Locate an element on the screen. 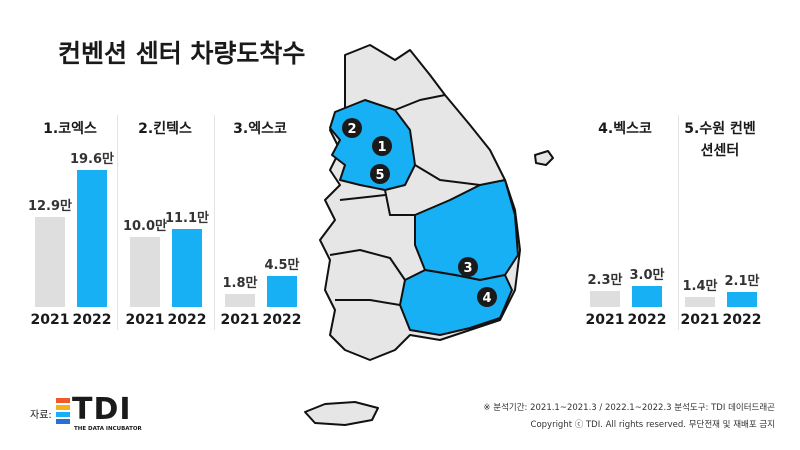 The height and width of the screenshot is (450, 800). map-marker-label: 4 is located at coordinates (486, 298).